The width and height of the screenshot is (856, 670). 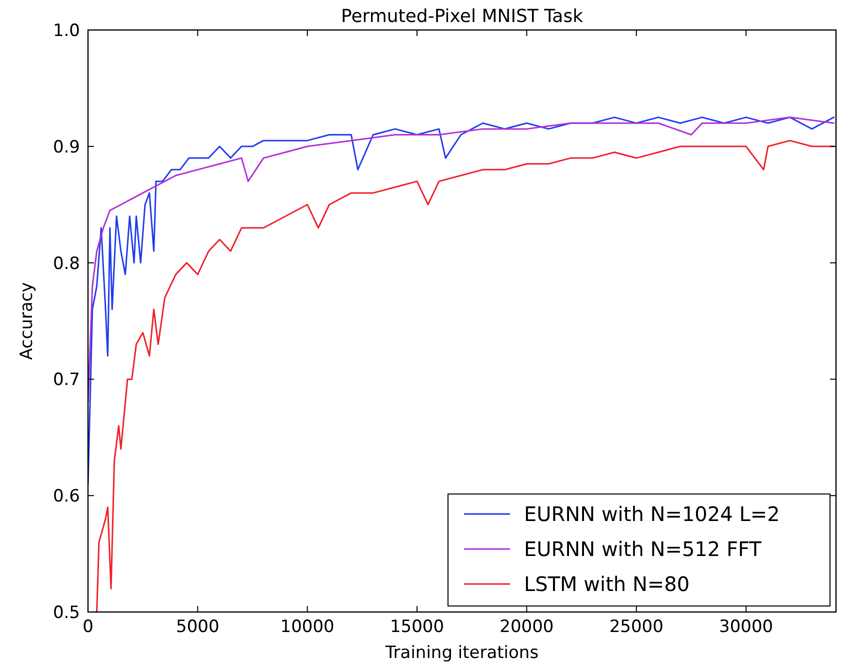 What do you see at coordinates (652, 514) in the screenshot?
I see `legend-label: EURNN with N=1024 L=2` at bounding box center [652, 514].